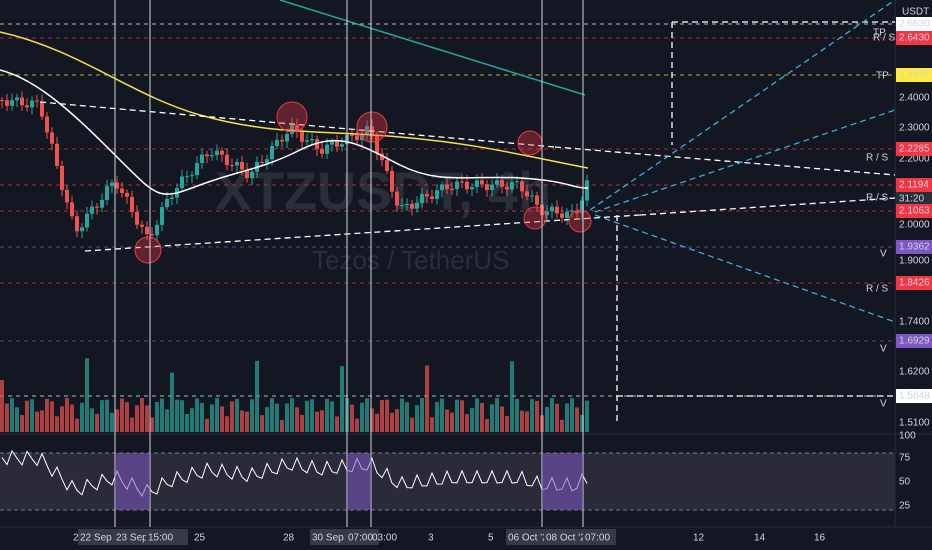  I want to click on time-label: 2, so click(76, 538).